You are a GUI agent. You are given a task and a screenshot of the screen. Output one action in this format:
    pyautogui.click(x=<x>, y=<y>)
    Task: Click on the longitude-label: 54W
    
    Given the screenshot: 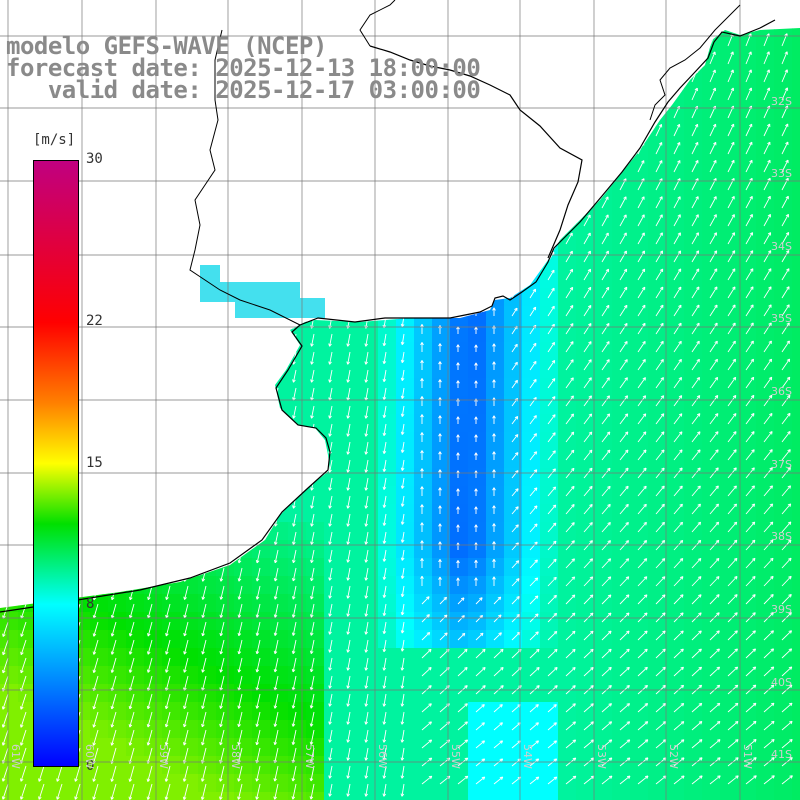 What is the action you would take?
    pyautogui.click(x=527, y=756)
    